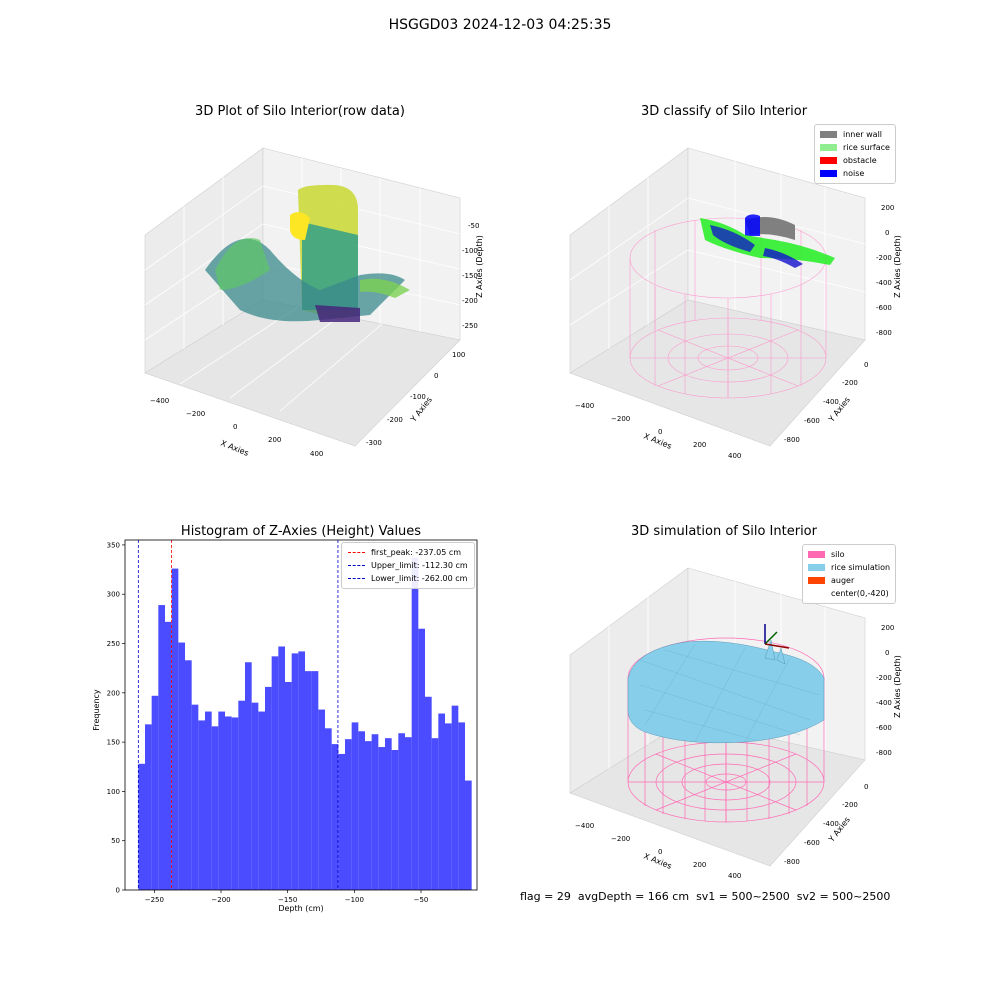 This screenshot has height=1000, width=1000. What do you see at coordinates (470, 251) in the screenshot?
I see `panel1-ztick-1: -100` at bounding box center [470, 251].